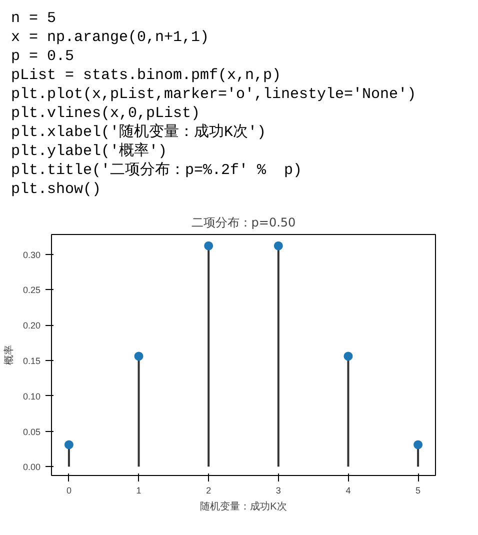 This screenshot has width=478, height=535. What do you see at coordinates (243, 223) in the screenshot?
I see `chart-title: 二项分布：p=0.50` at bounding box center [243, 223].